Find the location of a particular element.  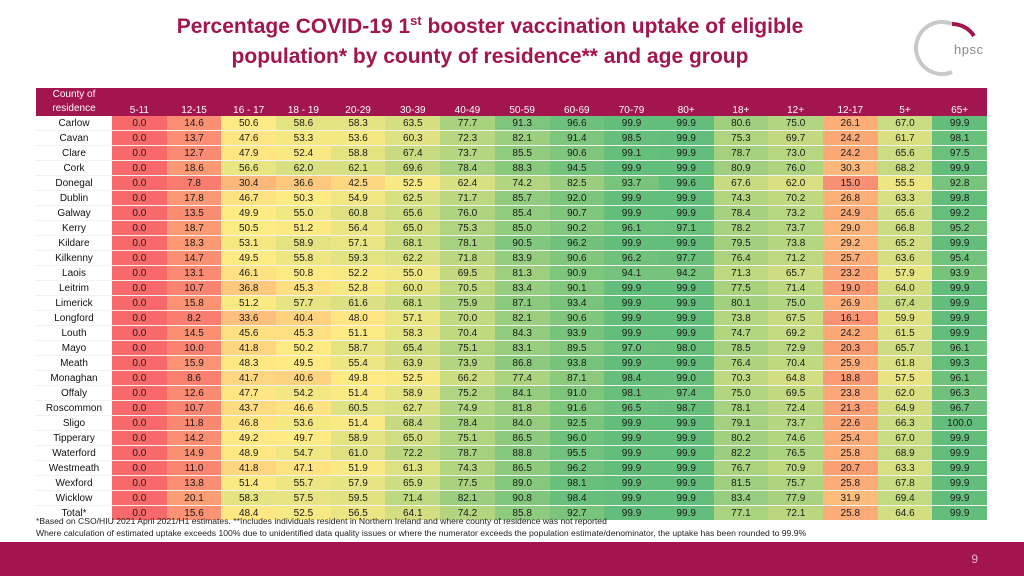

uptake-cell: 98.4 is located at coordinates (631, 378).